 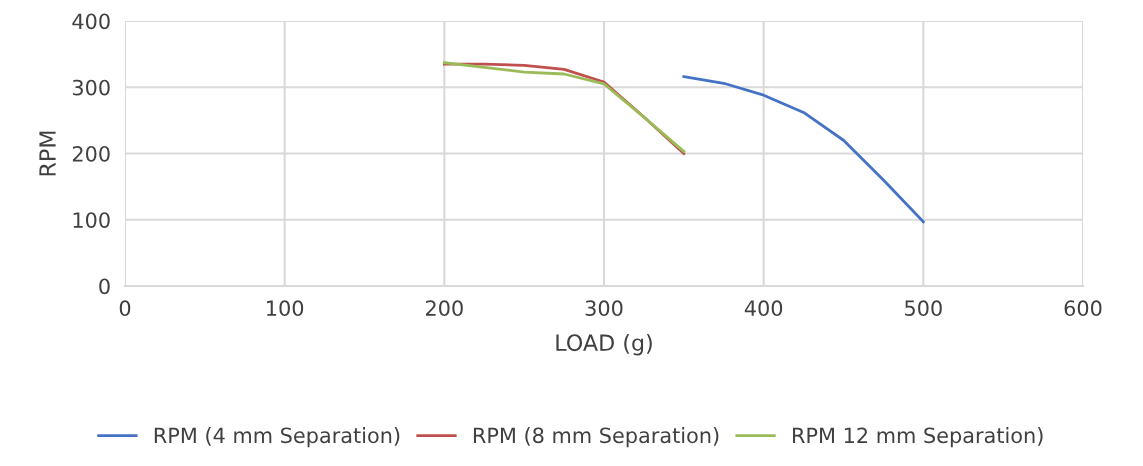 I want to click on line-series, so click(x=803, y=149).